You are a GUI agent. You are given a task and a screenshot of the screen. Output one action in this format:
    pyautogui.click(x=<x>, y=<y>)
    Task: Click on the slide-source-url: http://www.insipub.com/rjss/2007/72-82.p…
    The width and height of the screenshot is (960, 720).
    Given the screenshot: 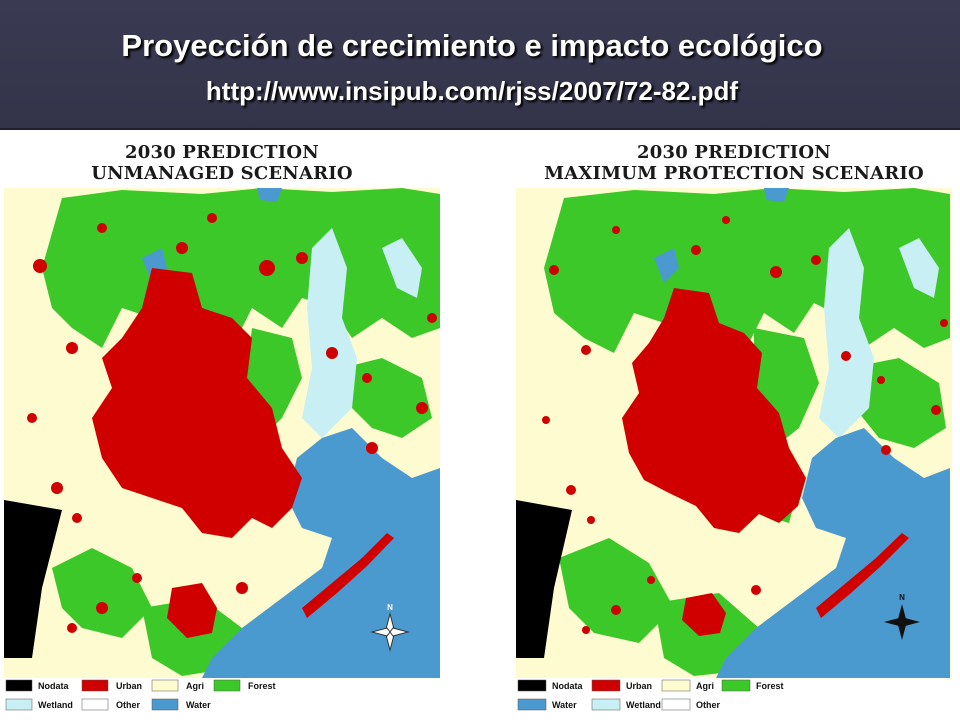 What is the action you would take?
    pyautogui.click(x=472, y=91)
    